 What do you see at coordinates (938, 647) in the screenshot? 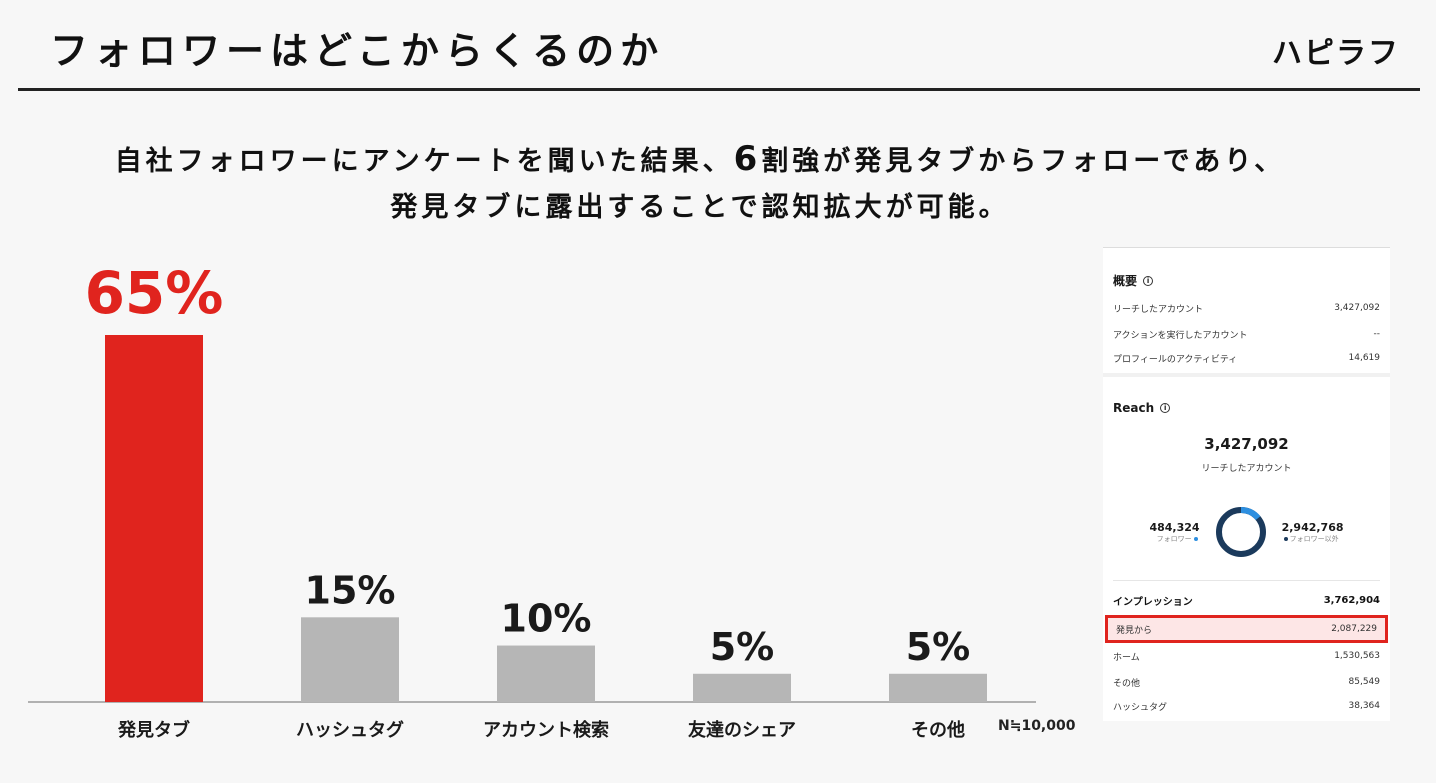
I see `data-label-5: 5%` at bounding box center [938, 647].